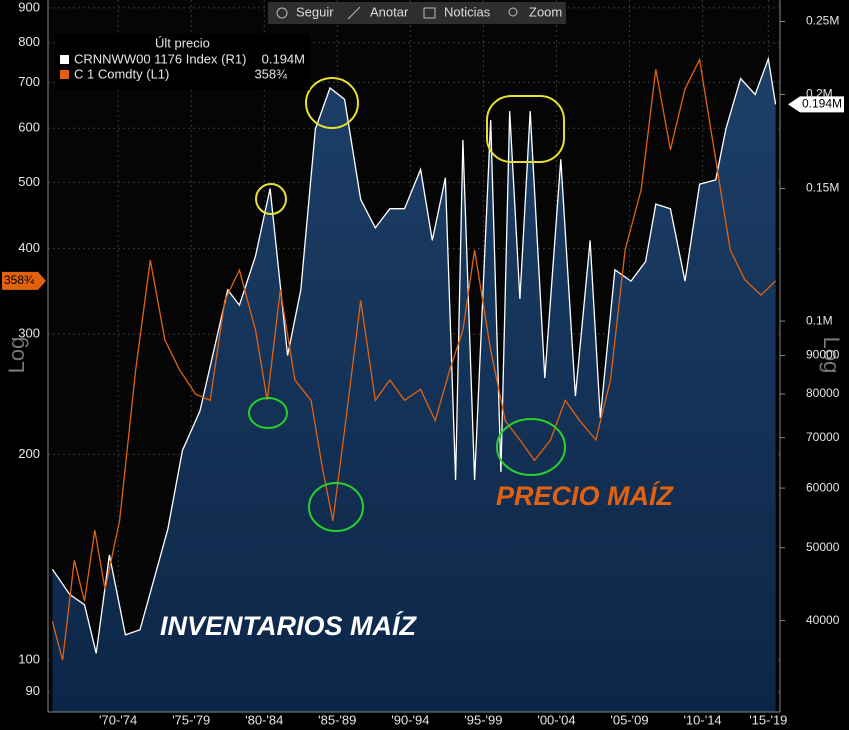 Image resolution: width=849 pixels, height=730 pixels. I want to click on y-tick-label: 900, so click(29, 7).